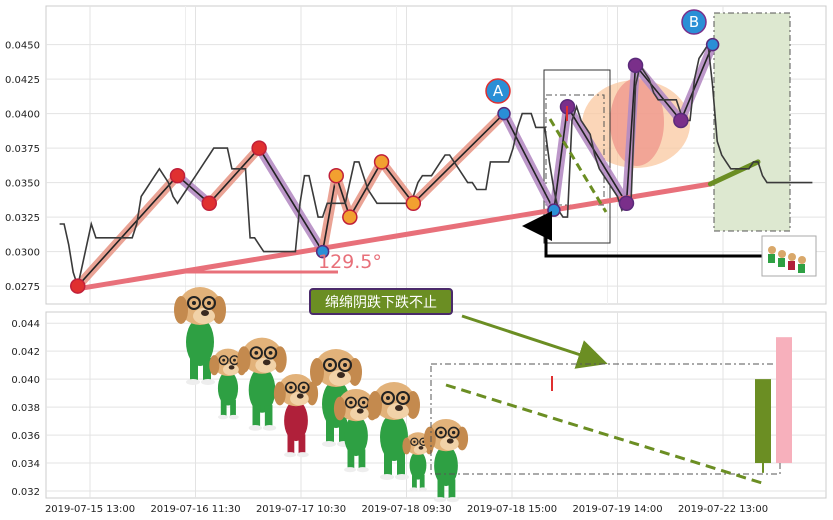 The width and height of the screenshot is (833, 520). What do you see at coordinates (22, 253) in the screenshot?
I see `y-tick-label: 0.0300` at bounding box center [22, 253].